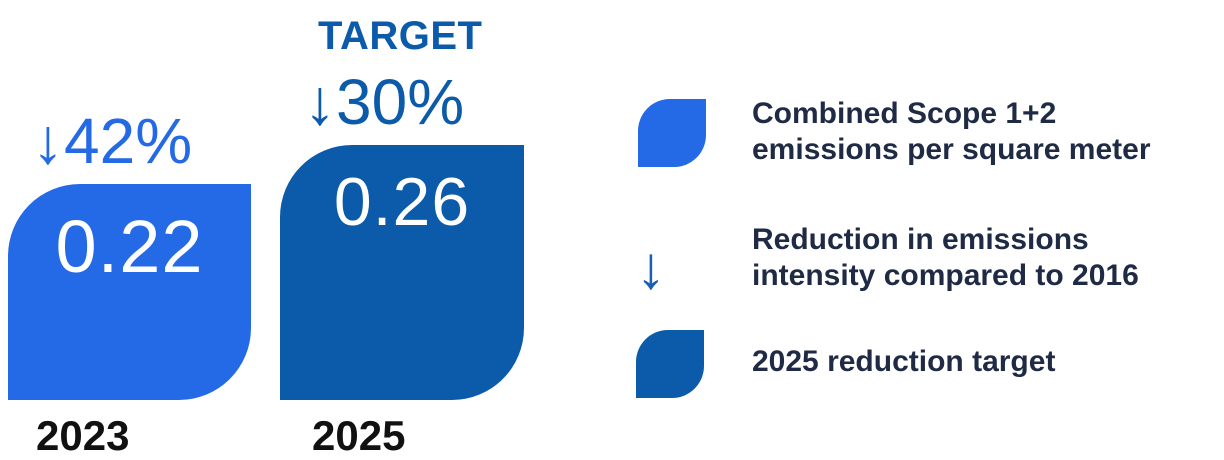 This screenshot has width=1224, height=460. I want to click on legend-text-line: 2025 reduction target, so click(904, 361).